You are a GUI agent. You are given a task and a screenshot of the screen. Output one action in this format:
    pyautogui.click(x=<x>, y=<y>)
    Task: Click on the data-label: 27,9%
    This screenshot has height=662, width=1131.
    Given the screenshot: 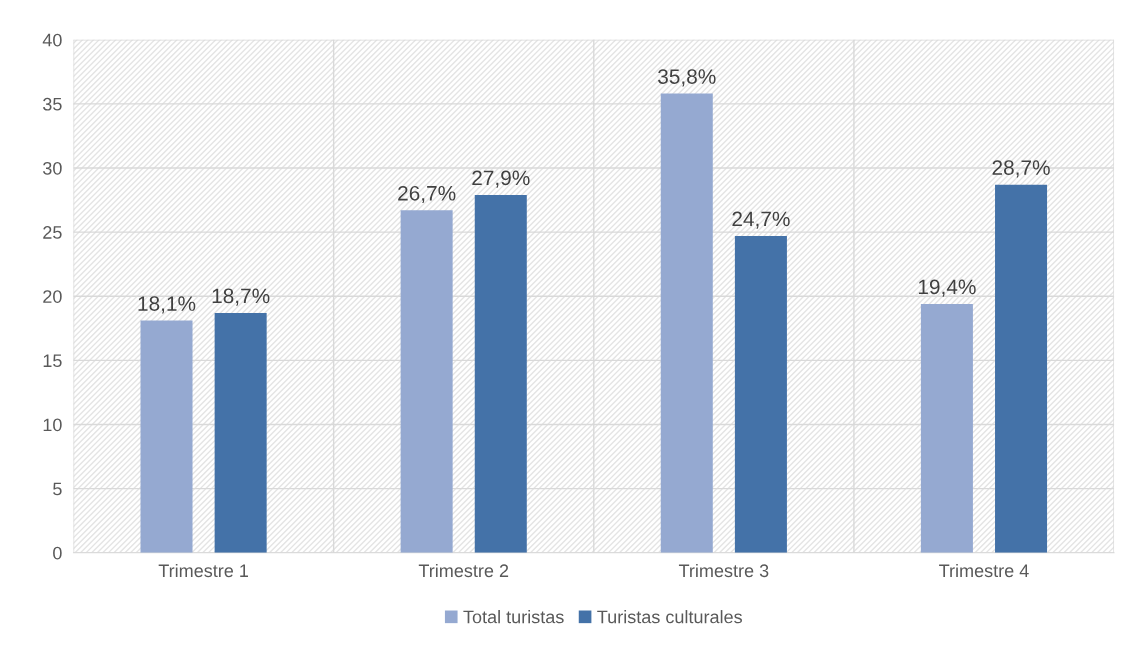 What is the action you would take?
    pyautogui.click(x=501, y=179)
    